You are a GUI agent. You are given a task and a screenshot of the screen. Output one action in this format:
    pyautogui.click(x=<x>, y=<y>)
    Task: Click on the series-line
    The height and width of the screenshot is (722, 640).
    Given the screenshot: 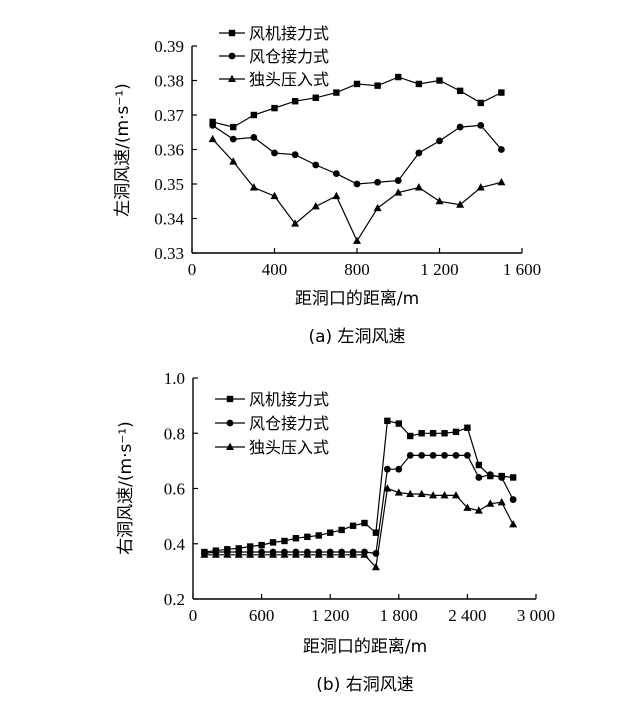 What is the action you would take?
    pyautogui.click(x=359, y=504)
    